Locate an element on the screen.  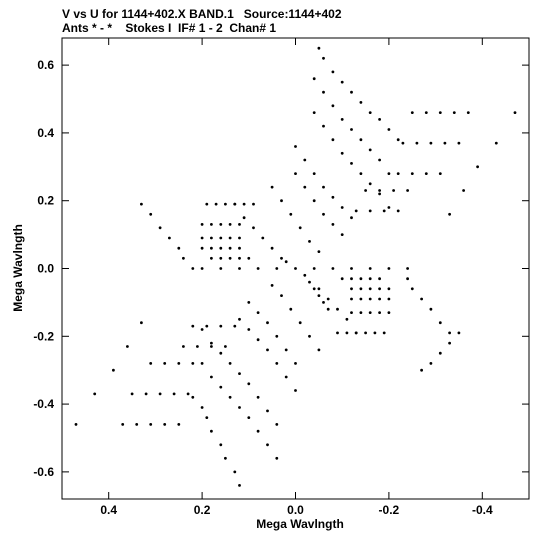
chart-subtitle: Ants * - * Stokes I IF# 1 - 2 Chan# 1 is located at coordinates (169, 28).